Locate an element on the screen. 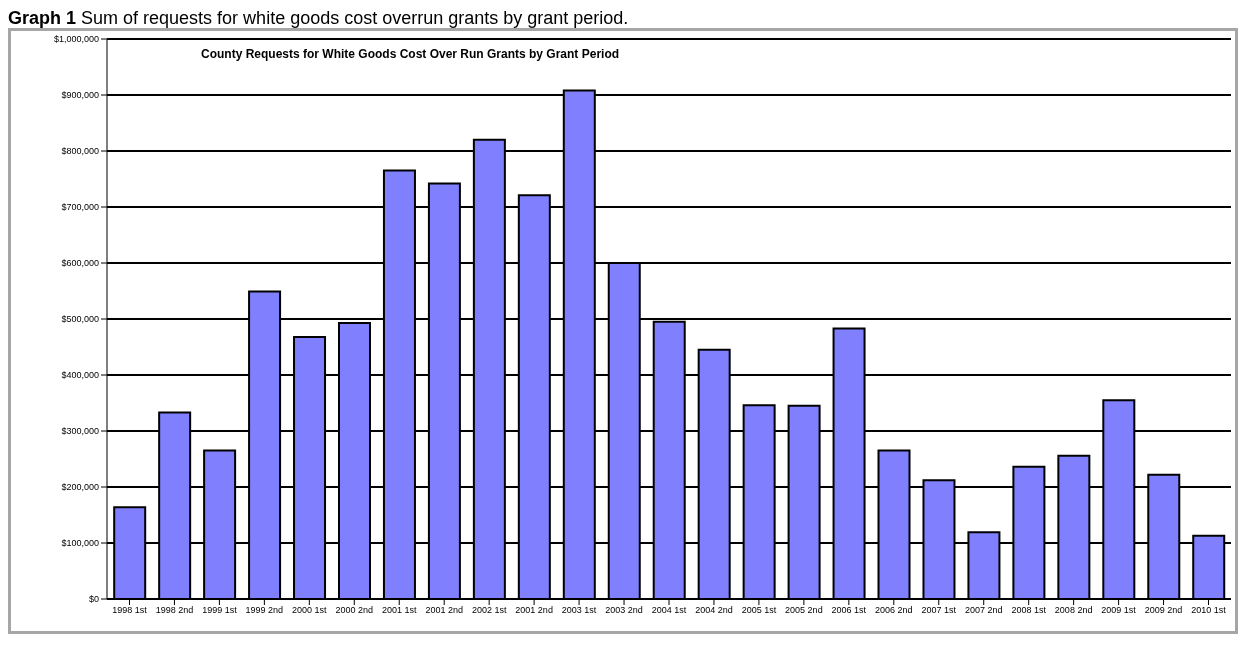 This screenshot has width=1246, height=652. y-tick-label: $100,000 is located at coordinates (80, 543).